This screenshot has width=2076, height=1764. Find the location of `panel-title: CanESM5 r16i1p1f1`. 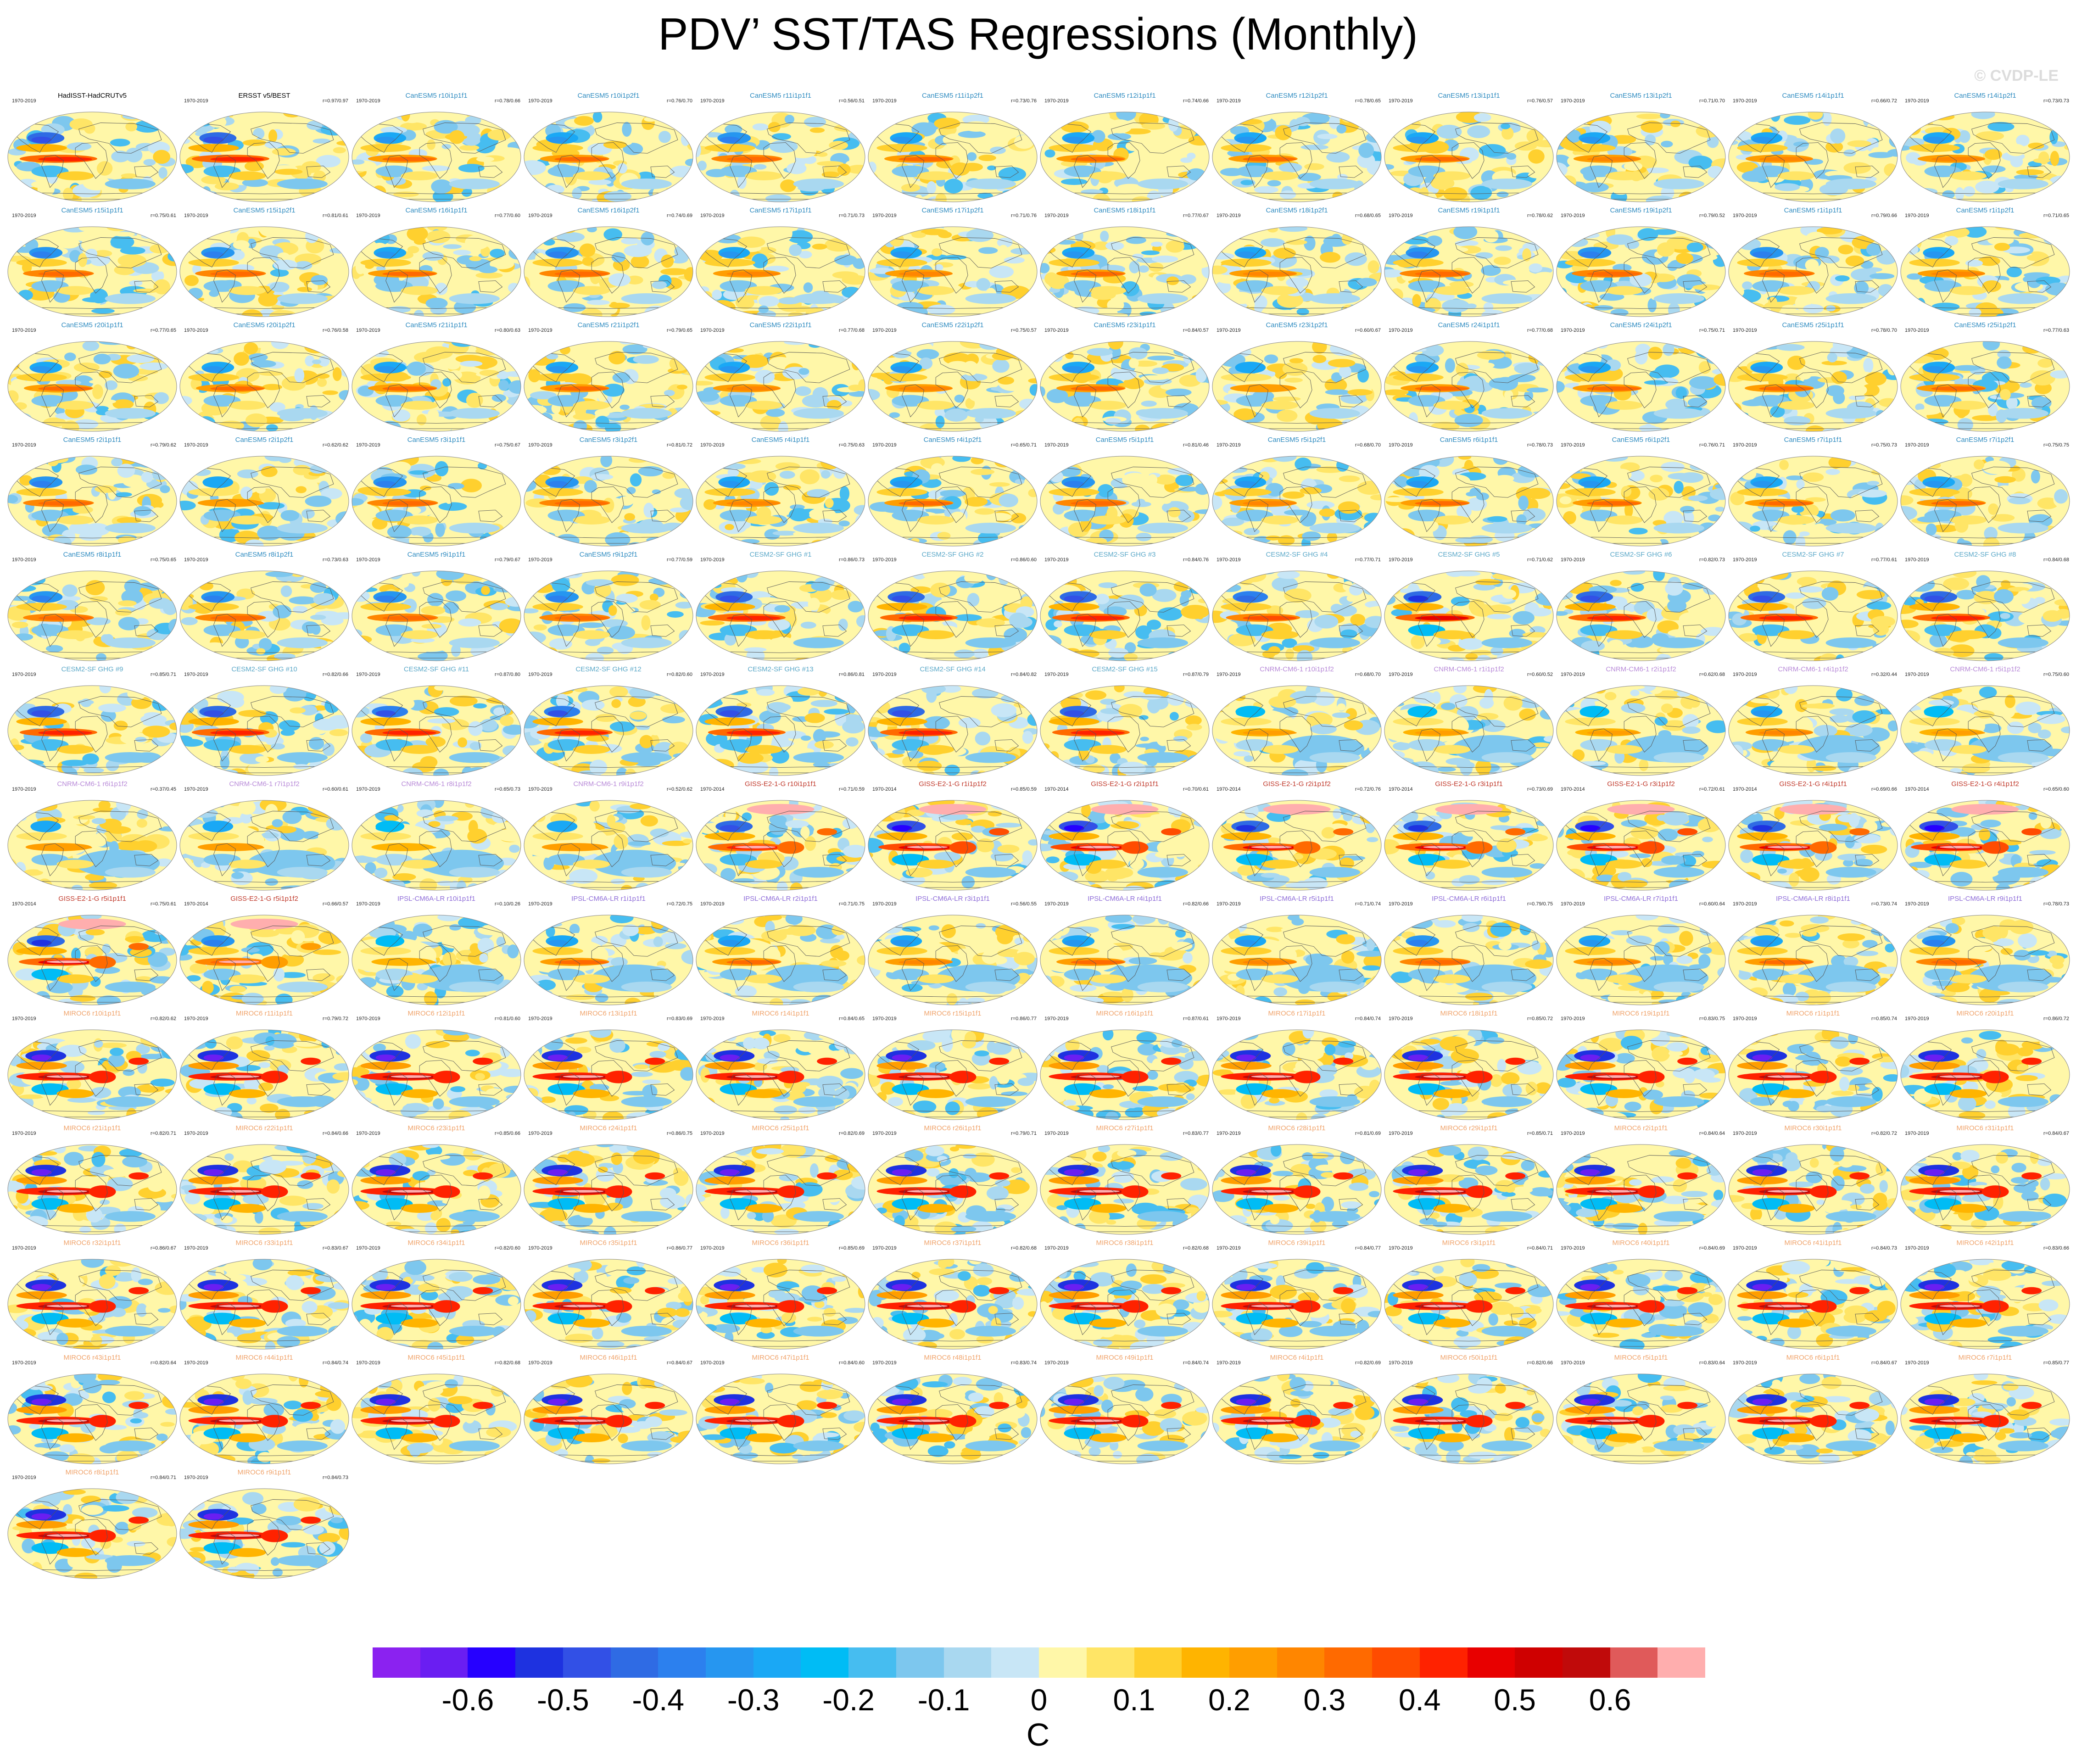

panel-title: CanESM5 r16i1p1f1 is located at coordinates (436, 210).